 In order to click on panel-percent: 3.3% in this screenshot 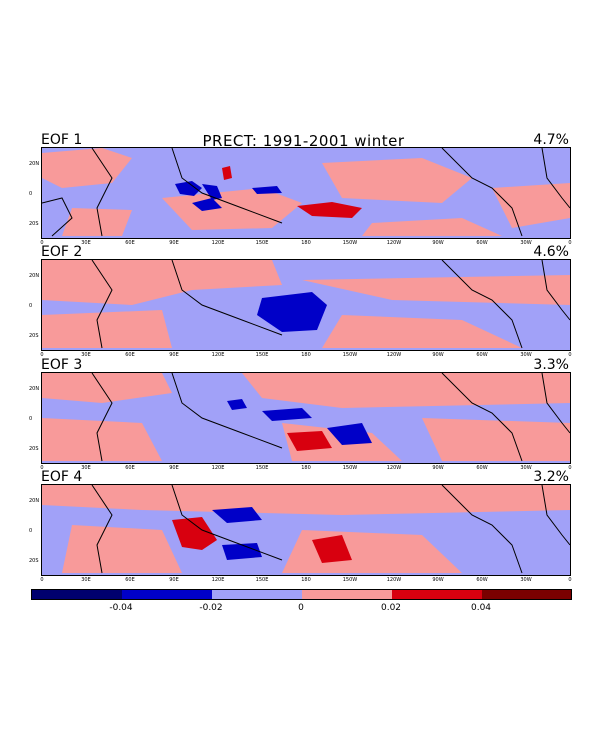, I will do `click(551, 365)`.